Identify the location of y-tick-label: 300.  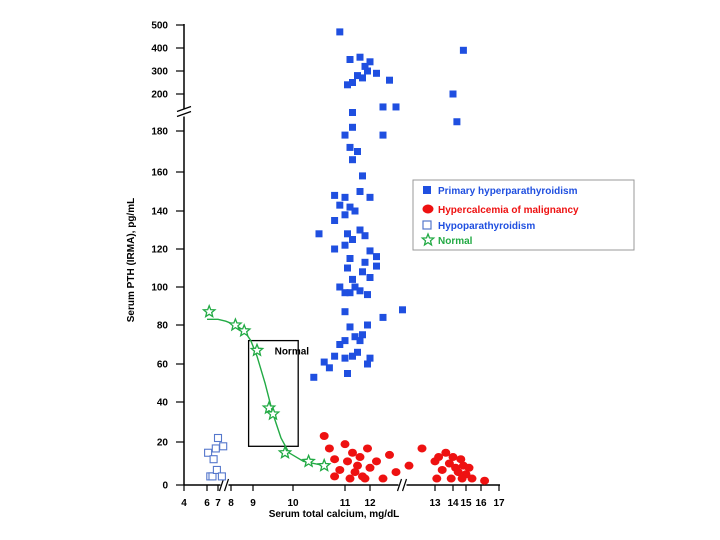
(159, 72).